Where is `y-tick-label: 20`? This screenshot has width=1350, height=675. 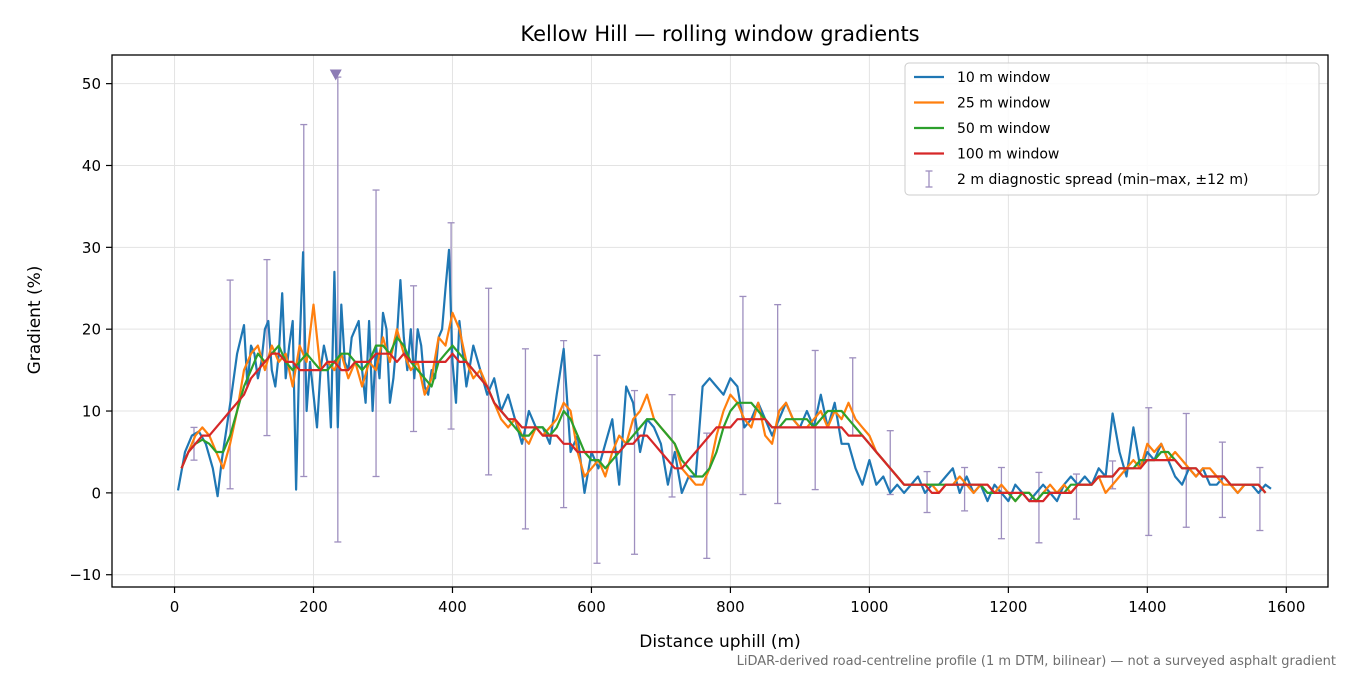 y-tick-label: 20 is located at coordinates (91, 330).